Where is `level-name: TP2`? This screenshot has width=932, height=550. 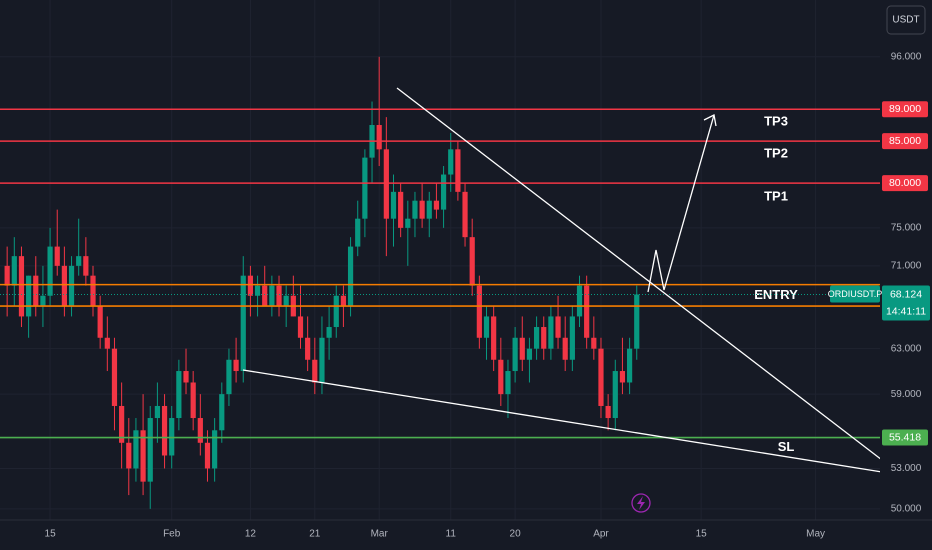 level-name: TP2 is located at coordinates (776, 153).